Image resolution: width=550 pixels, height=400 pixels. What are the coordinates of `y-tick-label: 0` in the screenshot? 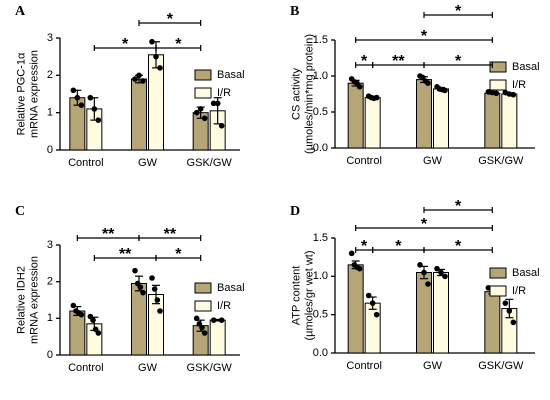 It's located at (50, 150).